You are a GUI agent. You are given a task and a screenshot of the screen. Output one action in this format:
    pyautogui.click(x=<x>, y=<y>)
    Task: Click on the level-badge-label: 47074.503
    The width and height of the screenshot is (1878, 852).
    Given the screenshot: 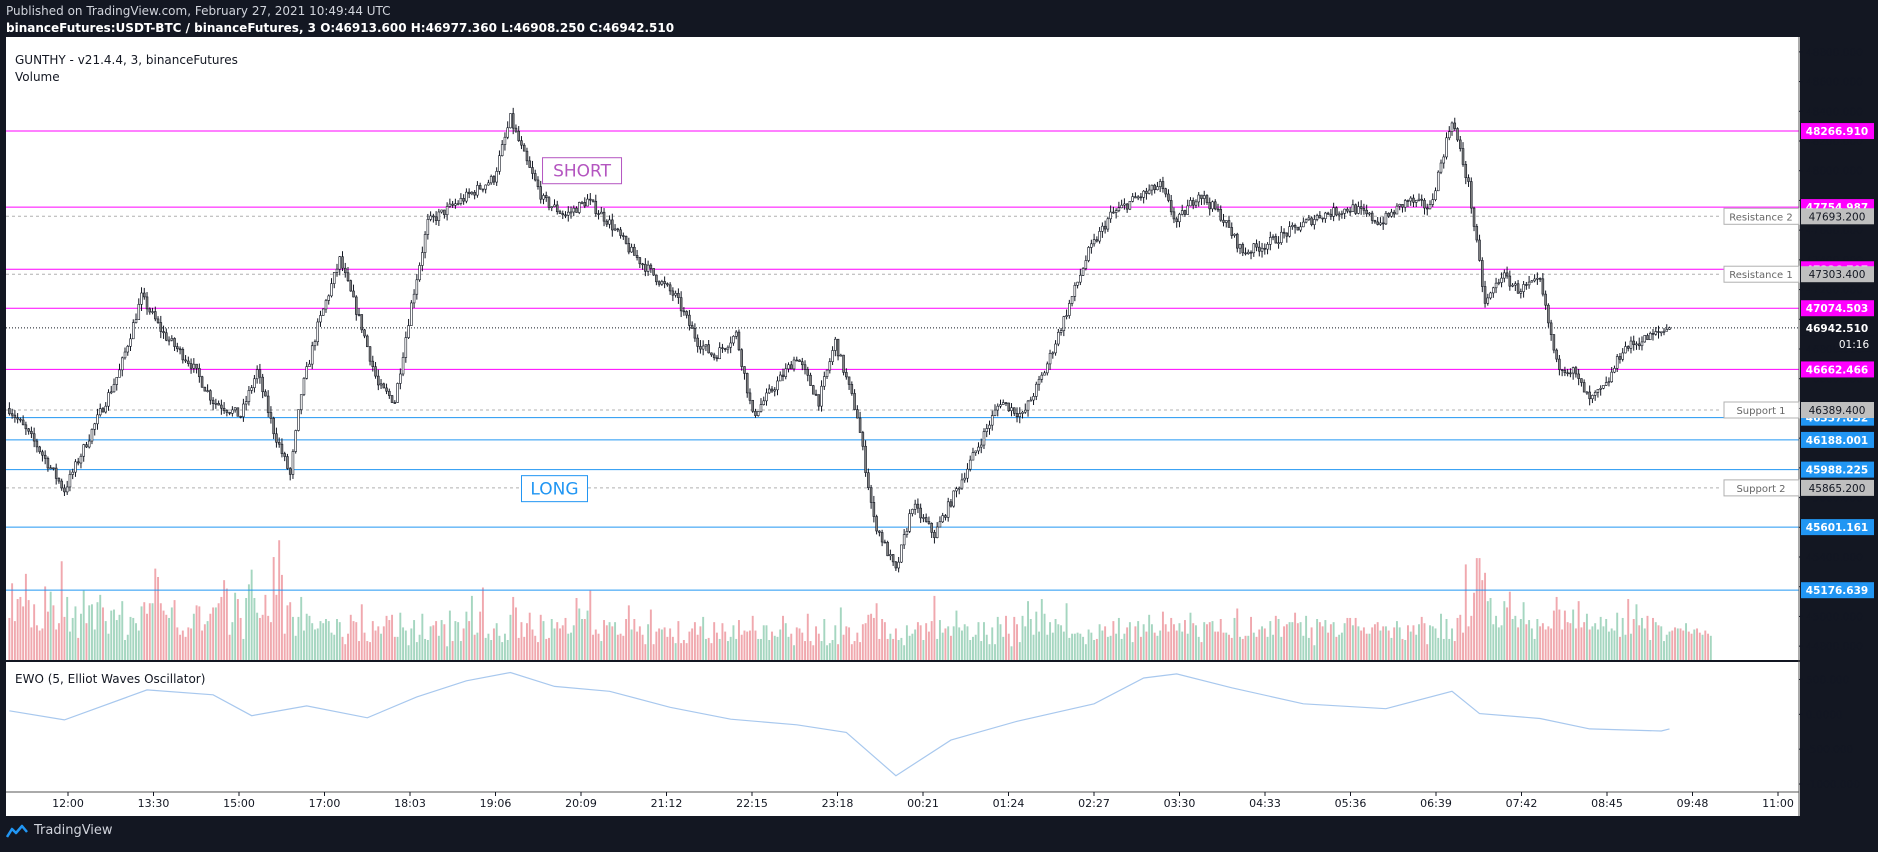 What is the action you would take?
    pyautogui.click(x=1837, y=309)
    